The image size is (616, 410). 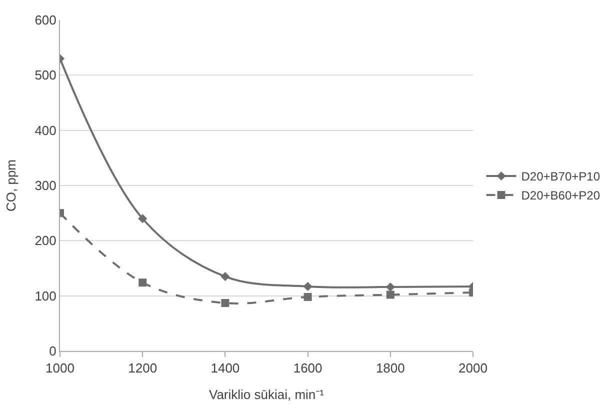 What do you see at coordinates (45, 240) in the screenshot?
I see `y-tick-label: 200` at bounding box center [45, 240].